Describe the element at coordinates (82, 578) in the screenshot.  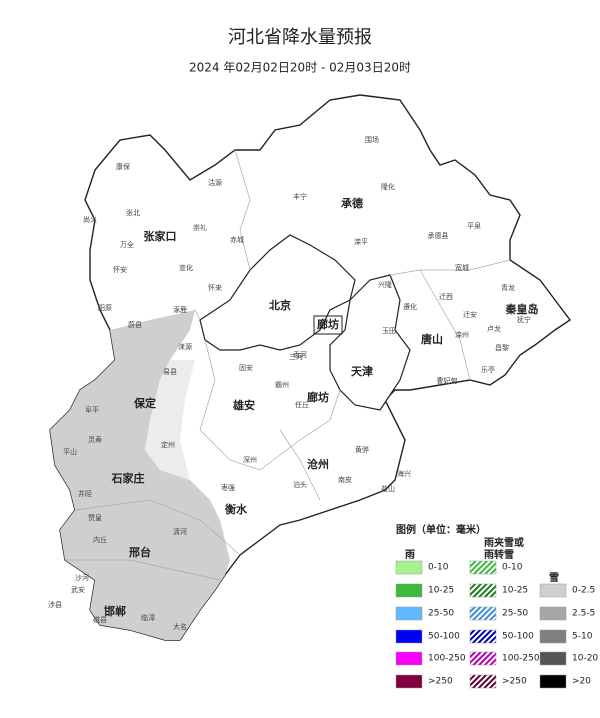
I see `county-label: 沙河` at that location.